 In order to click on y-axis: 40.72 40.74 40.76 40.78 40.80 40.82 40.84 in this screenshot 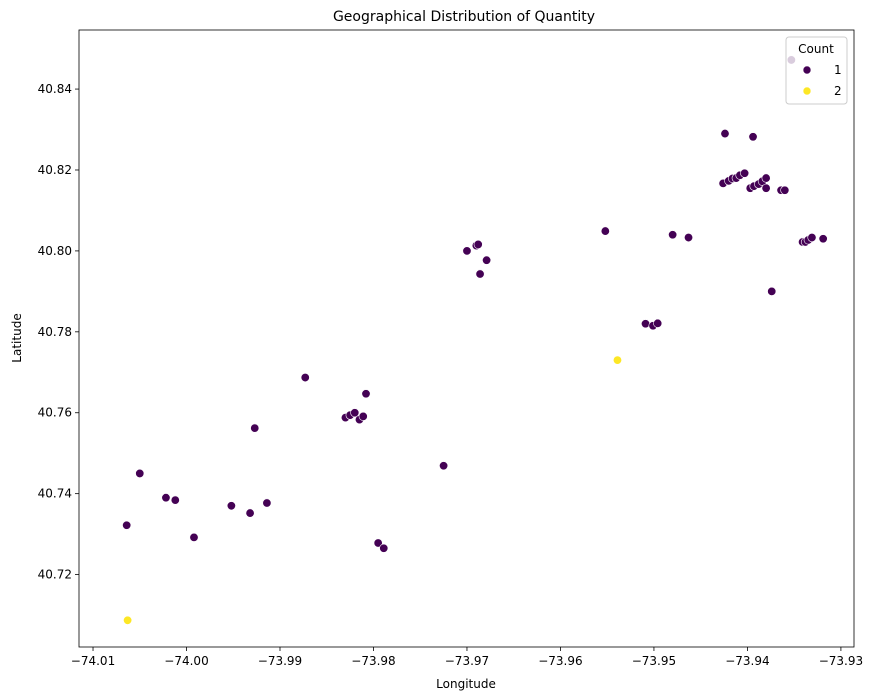, I will do `click(58, 332)`.